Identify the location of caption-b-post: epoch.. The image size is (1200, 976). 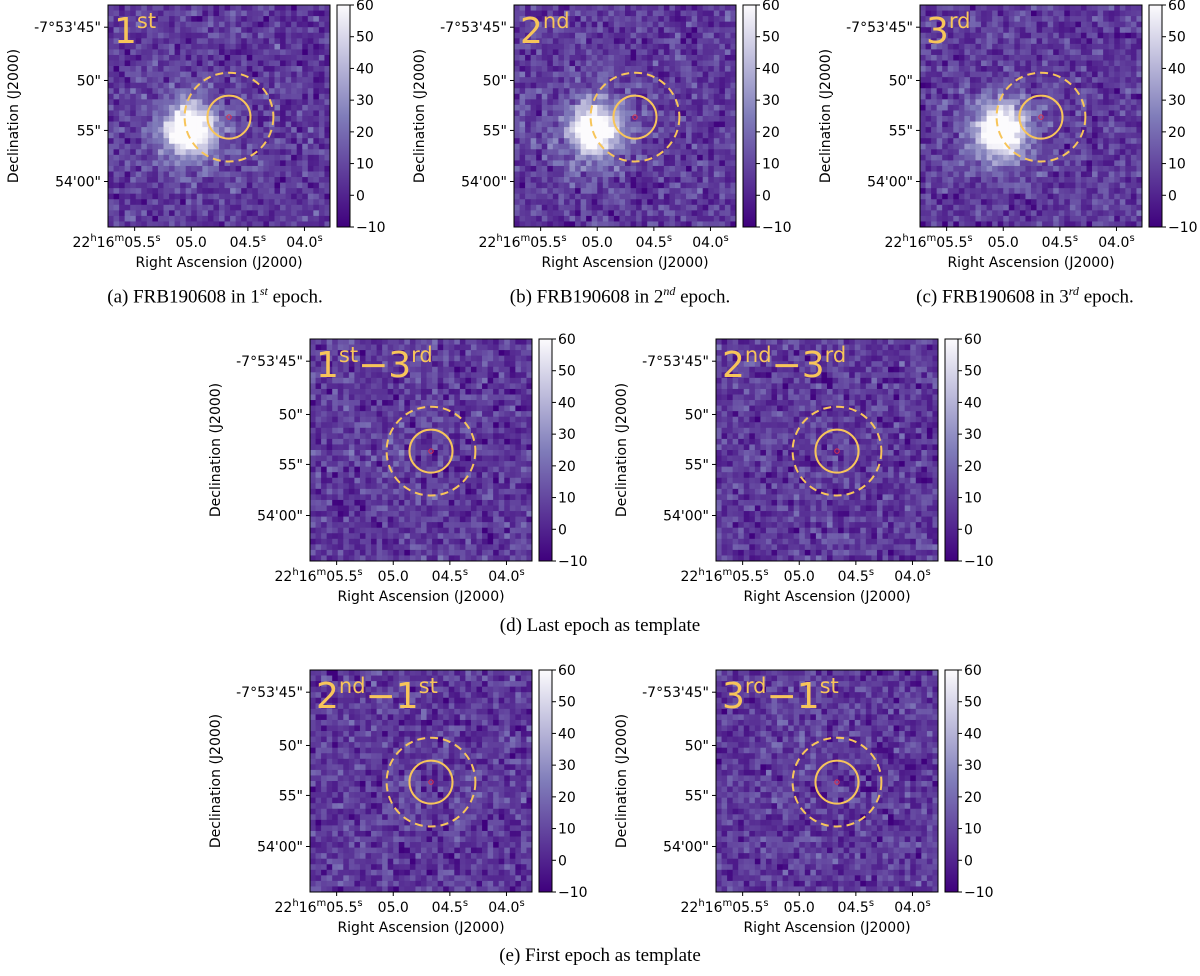
(703, 297).